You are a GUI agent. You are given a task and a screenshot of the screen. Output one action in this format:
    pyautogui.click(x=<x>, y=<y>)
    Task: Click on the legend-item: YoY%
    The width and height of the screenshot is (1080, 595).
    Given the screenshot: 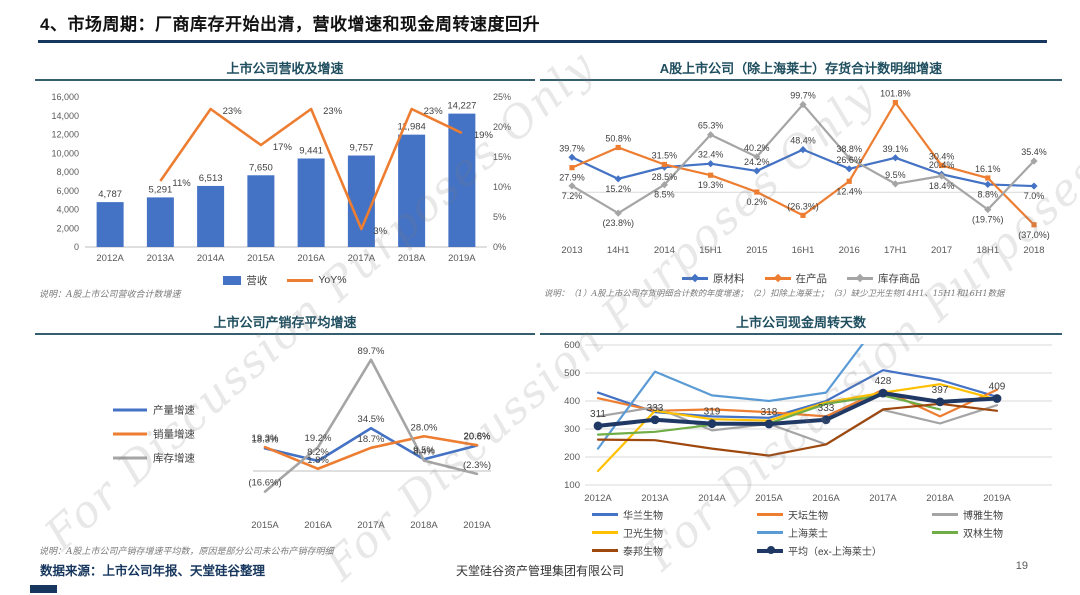 What is the action you would take?
    pyautogui.click(x=317, y=280)
    